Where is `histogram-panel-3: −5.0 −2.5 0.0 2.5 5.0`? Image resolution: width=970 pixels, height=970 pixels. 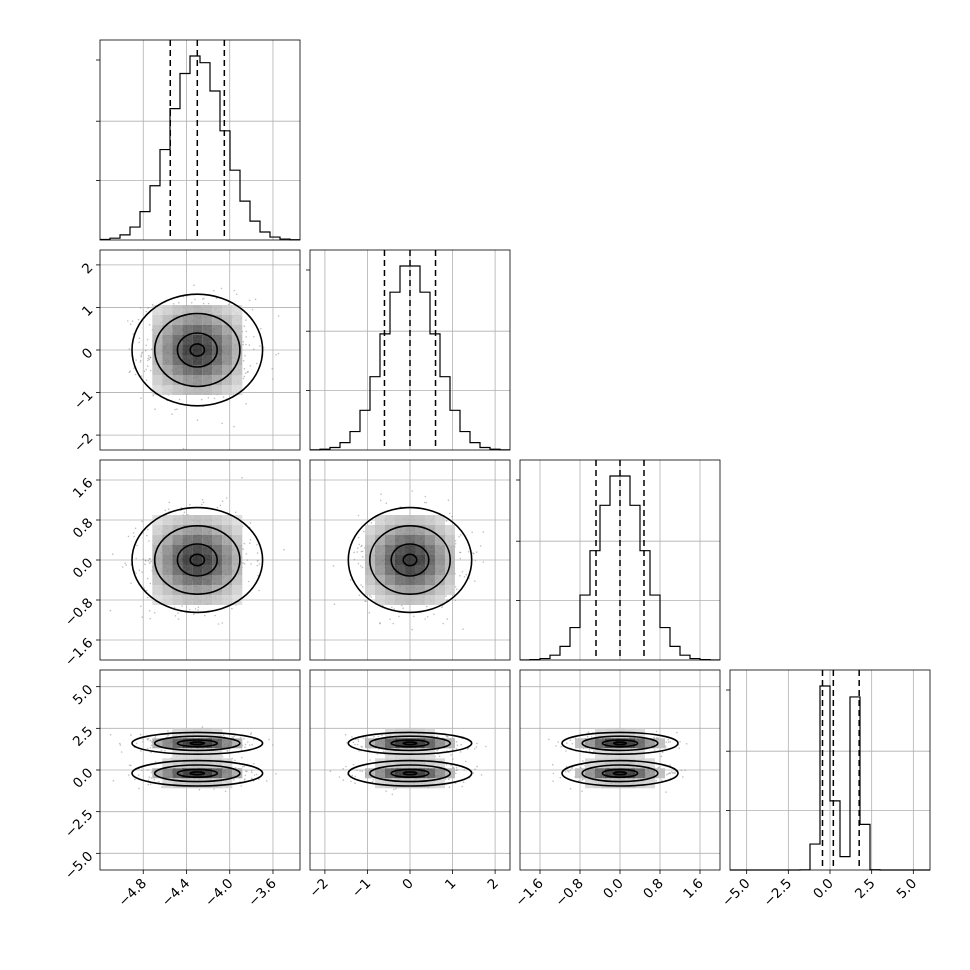 histogram-panel-3: −5.0 −2.5 0.0 2.5 5.0 is located at coordinates (825, 789).